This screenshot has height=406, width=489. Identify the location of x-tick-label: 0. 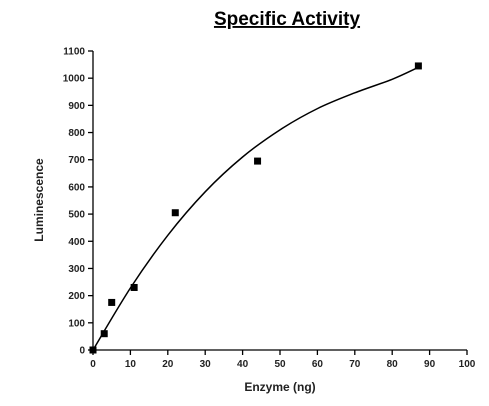
(93, 364).